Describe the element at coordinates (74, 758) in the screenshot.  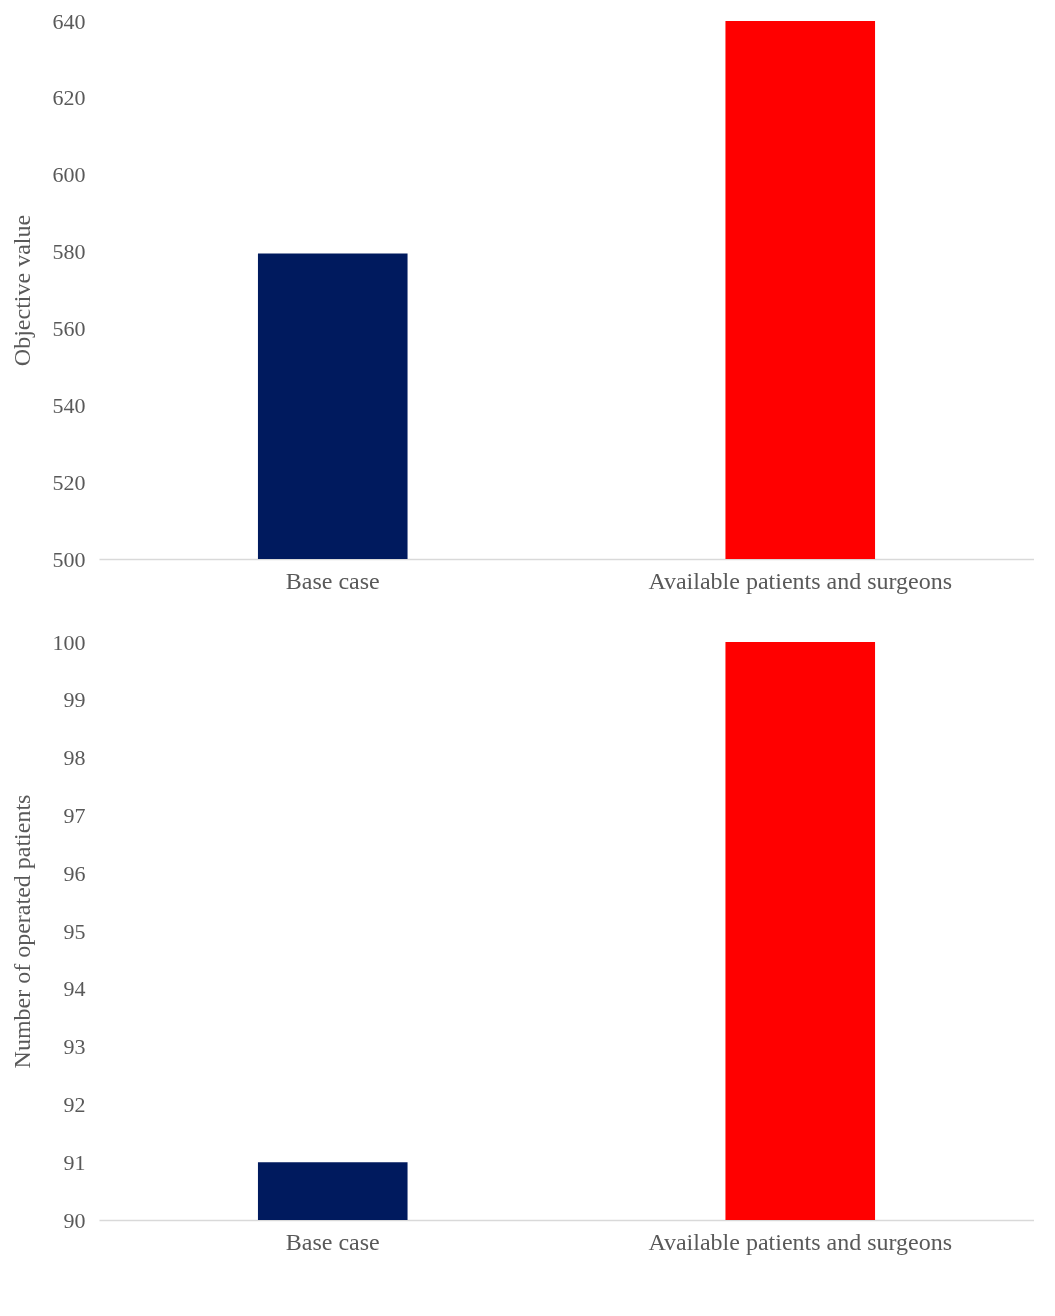
I see `y-tick-label: 98` at that location.